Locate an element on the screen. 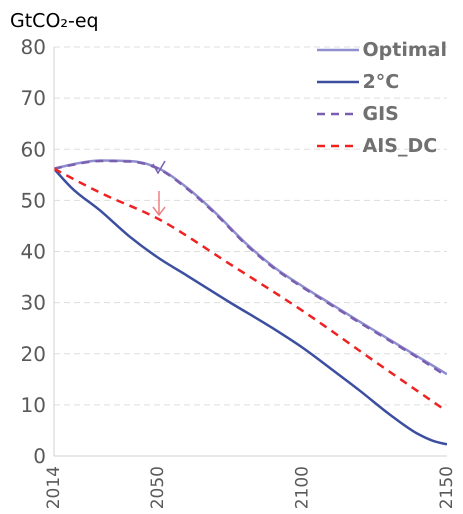 The height and width of the screenshot is (514, 463). y-tick-label: 40 is located at coordinates (33, 252).